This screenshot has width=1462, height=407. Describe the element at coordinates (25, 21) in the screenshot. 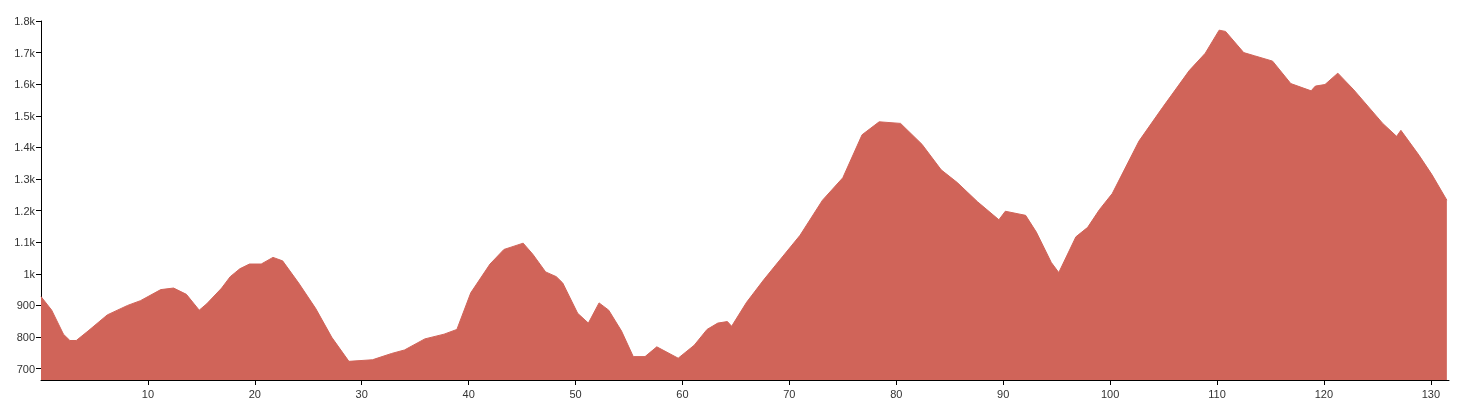

I see `y-tick-label: 1.8k` at that location.